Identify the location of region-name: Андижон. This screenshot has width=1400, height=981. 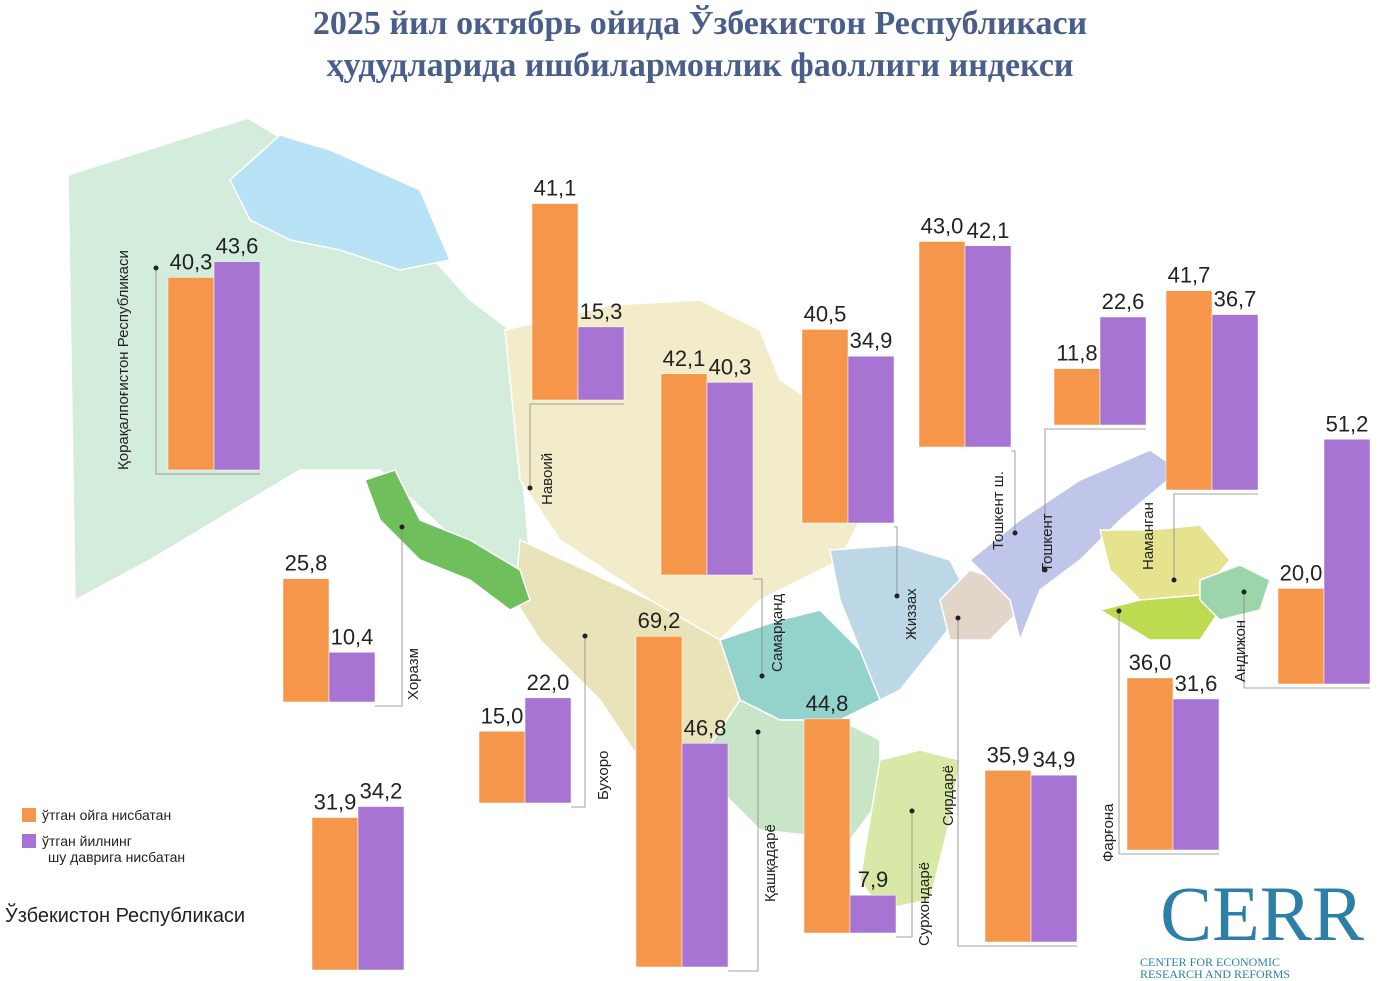
(1240, 651).